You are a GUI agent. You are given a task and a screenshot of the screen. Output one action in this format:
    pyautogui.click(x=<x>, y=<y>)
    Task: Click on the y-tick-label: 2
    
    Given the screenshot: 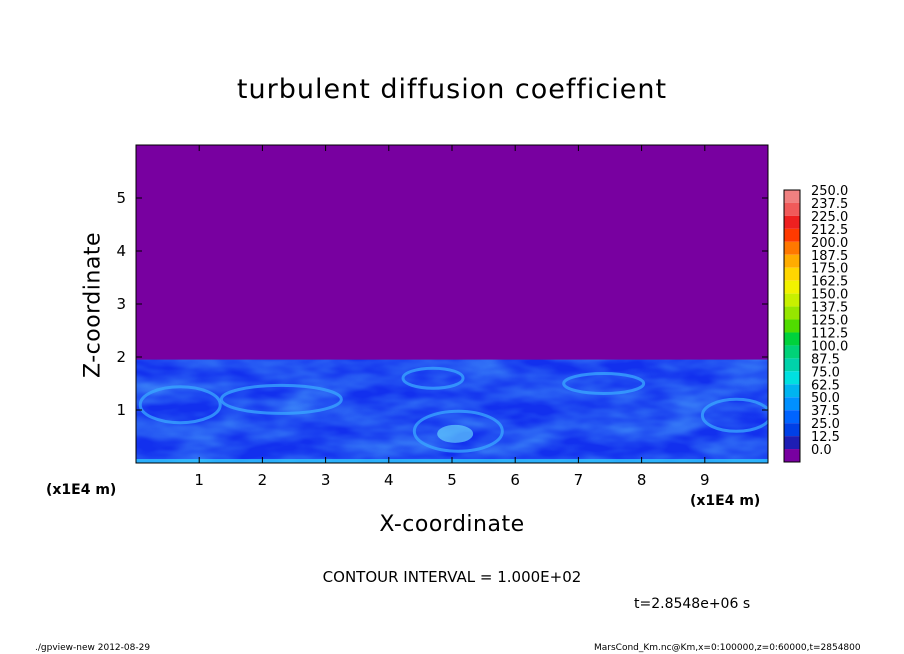 What is the action you would take?
    pyautogui.click(x=121, y=357)
    